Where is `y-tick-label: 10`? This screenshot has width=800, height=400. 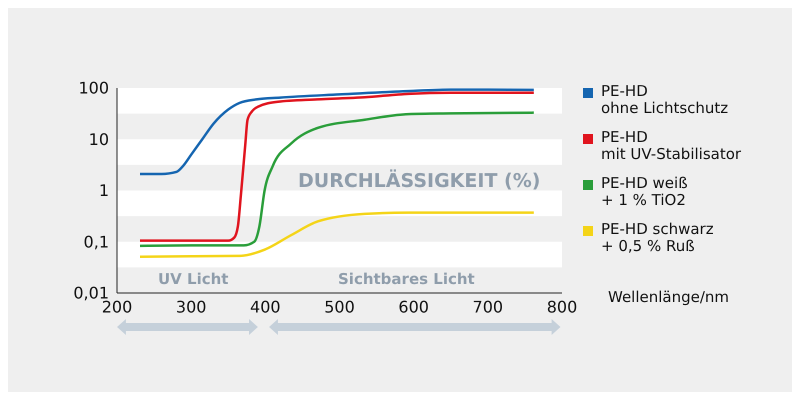
y-tick-label: 10 is located at coordinates (98, 139).